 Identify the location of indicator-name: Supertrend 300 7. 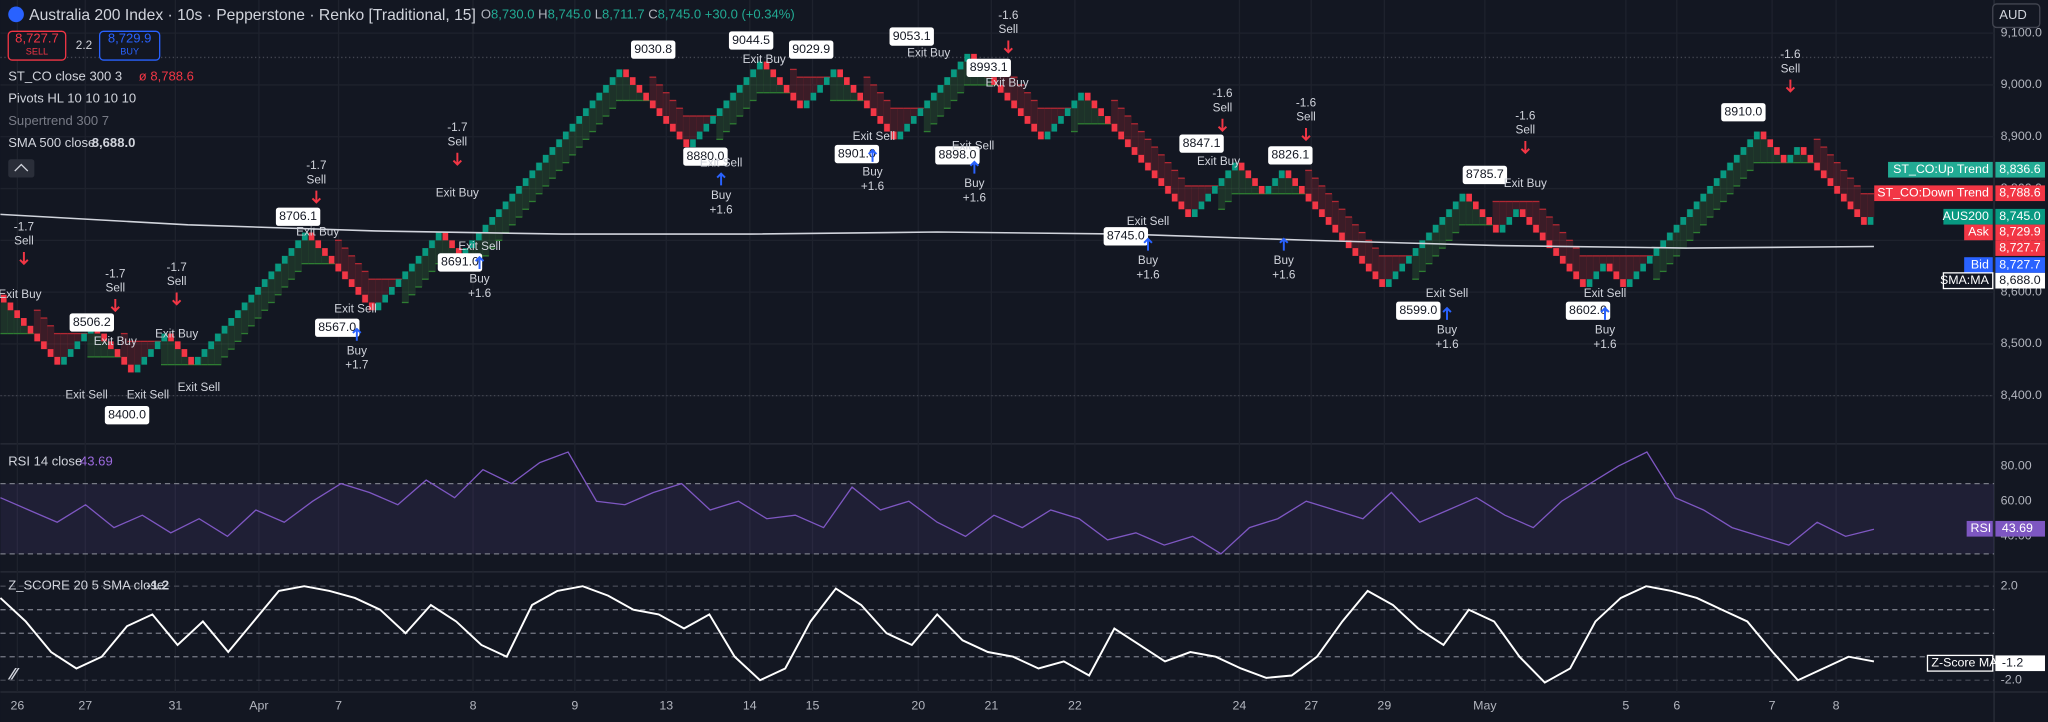
(58, 120).